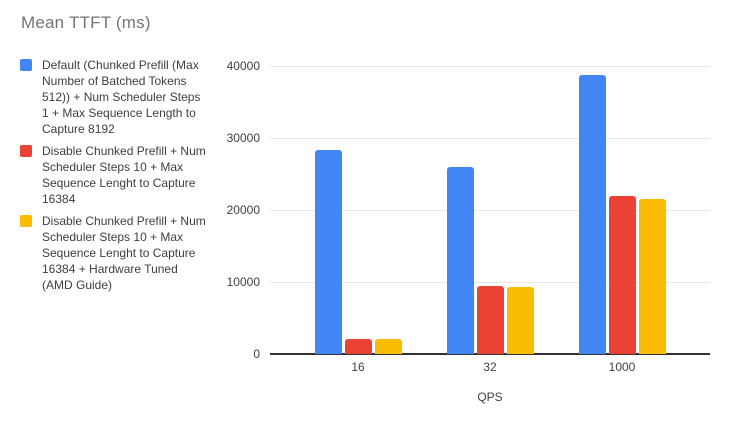 This screenshot has height=428, width=731. I want to click on legend-swatch-red, so click(26, 151).